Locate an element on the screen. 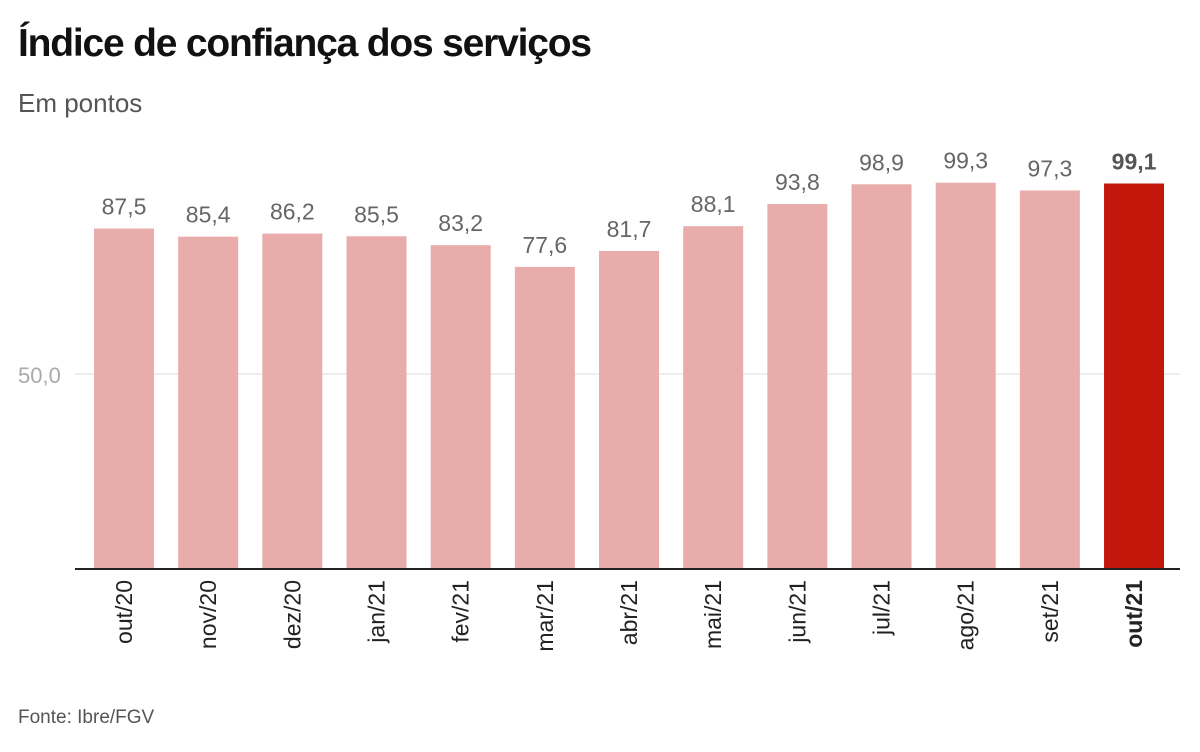 Image resolution: width=1200 pixels, height=752 pixels. bar-mar/21 is located at coordinates (544, 417).